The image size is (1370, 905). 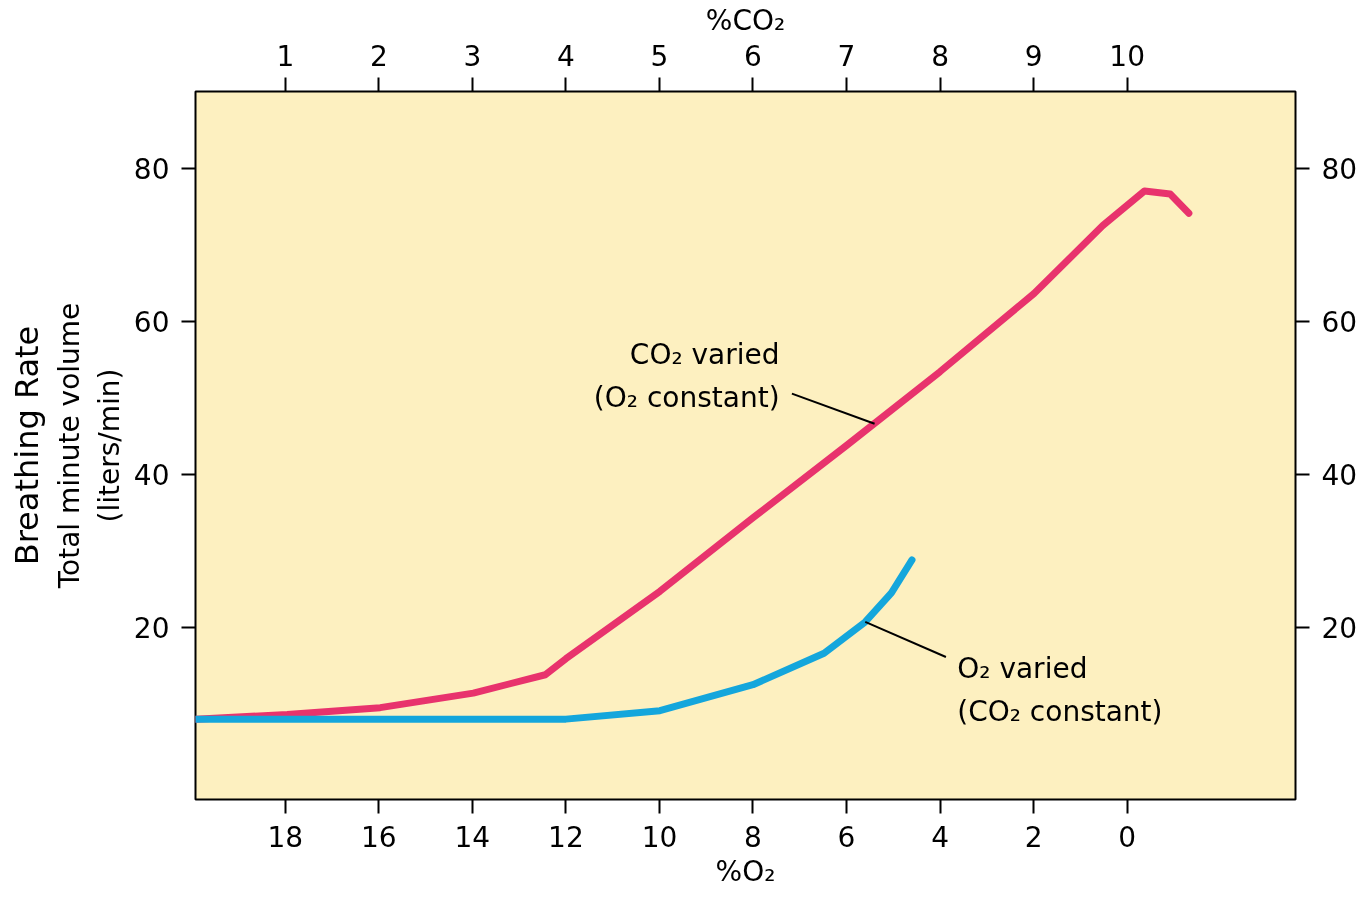 What do you see at coordinates (846, 56) in the screenshot?
I see `x2-tick-label: 7` at bounding box center [846, 56].